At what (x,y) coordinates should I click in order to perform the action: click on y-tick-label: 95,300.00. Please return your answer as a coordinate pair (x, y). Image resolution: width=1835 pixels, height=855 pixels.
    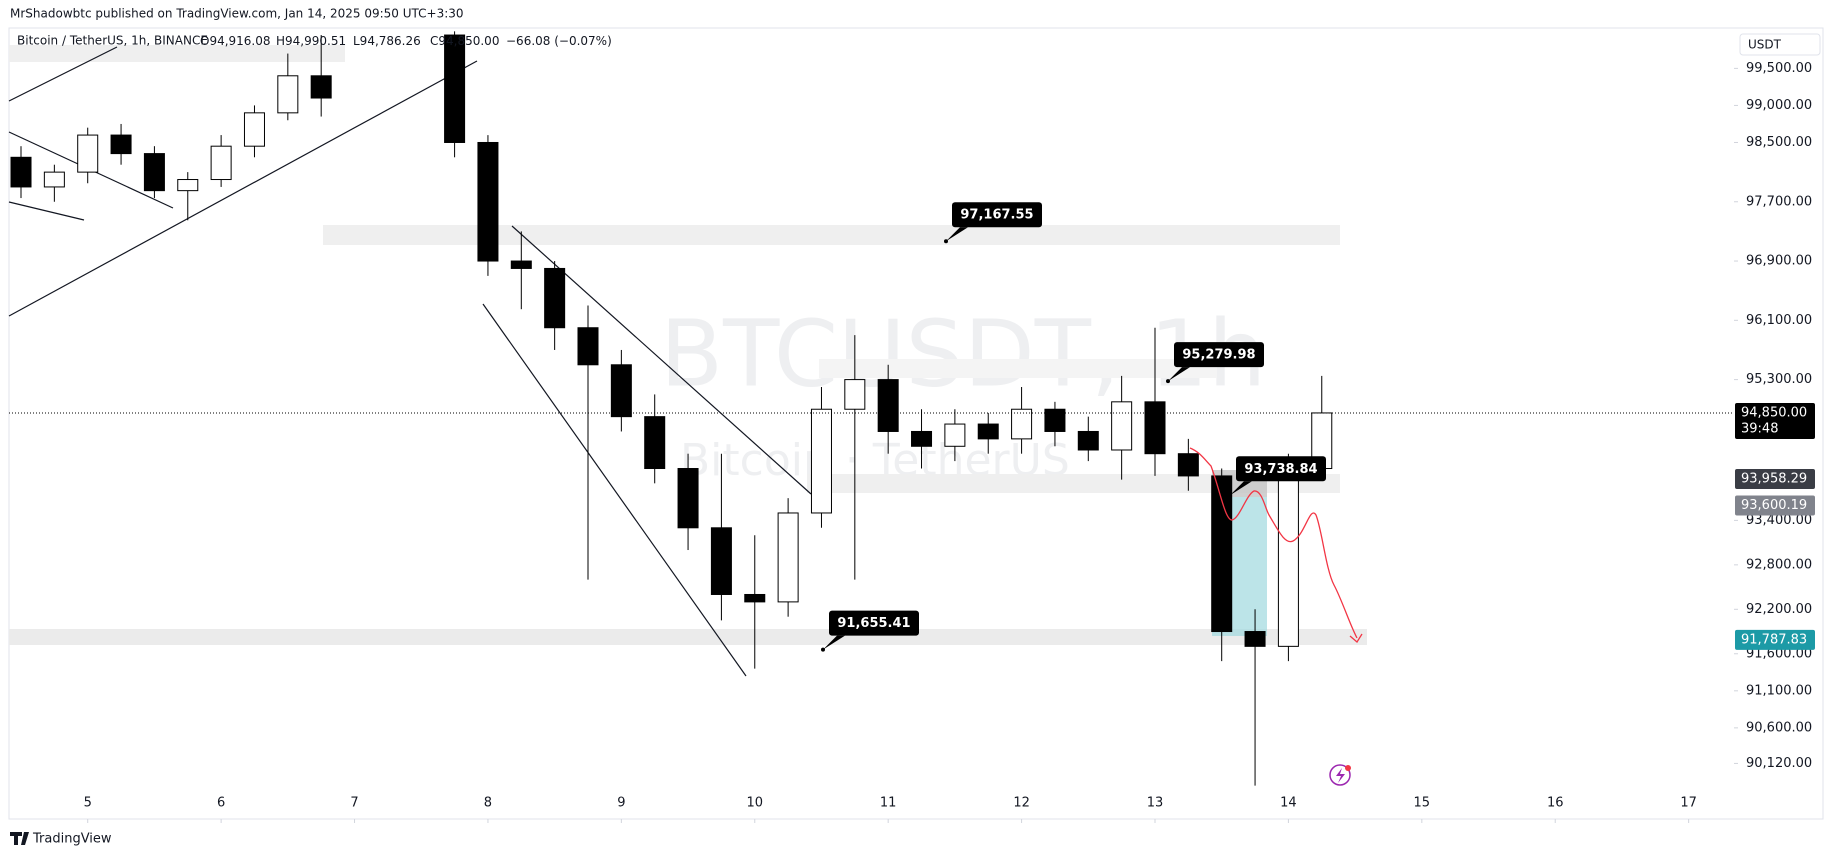
    Looking at the image, I should click on (1779, 379).